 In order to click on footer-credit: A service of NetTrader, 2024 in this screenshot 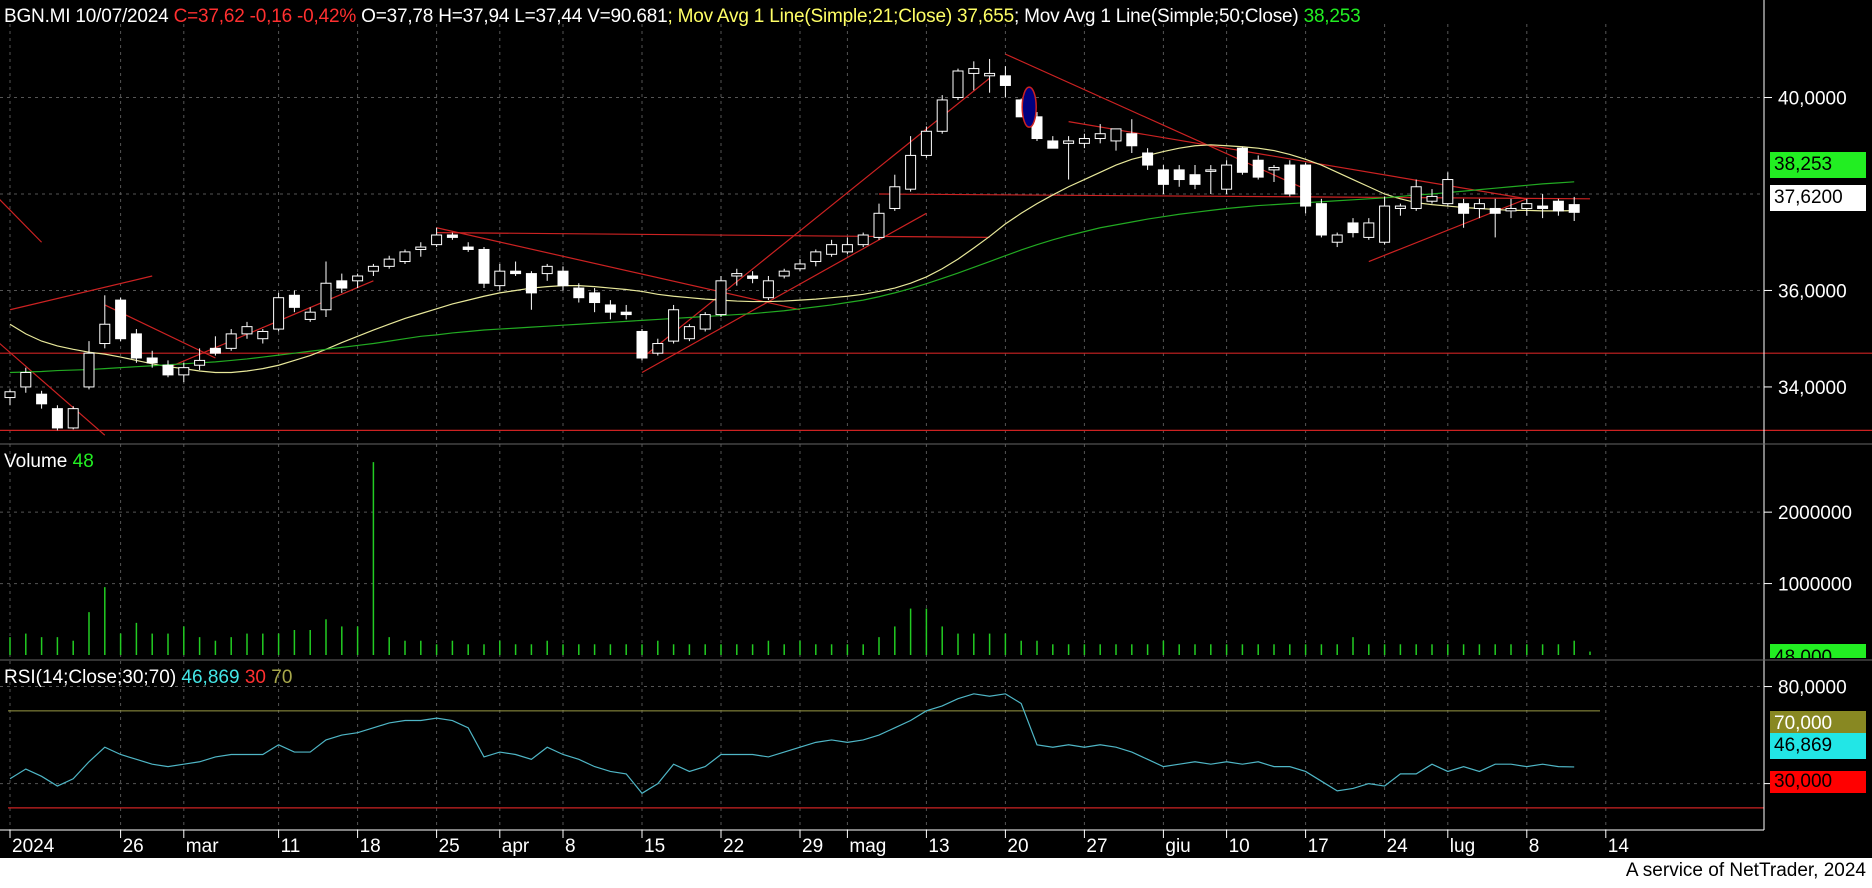, I will do `click(1716, 871)`.